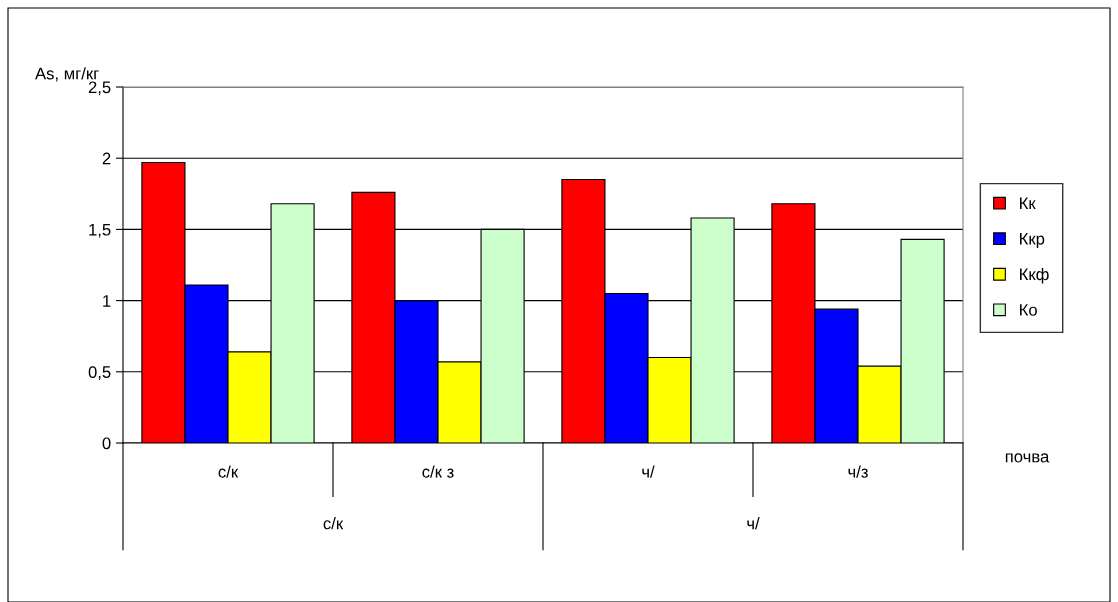  Describe the element at coordinates (1028, 203) in the screenshot. I see `legend-label: Кк` at that location.